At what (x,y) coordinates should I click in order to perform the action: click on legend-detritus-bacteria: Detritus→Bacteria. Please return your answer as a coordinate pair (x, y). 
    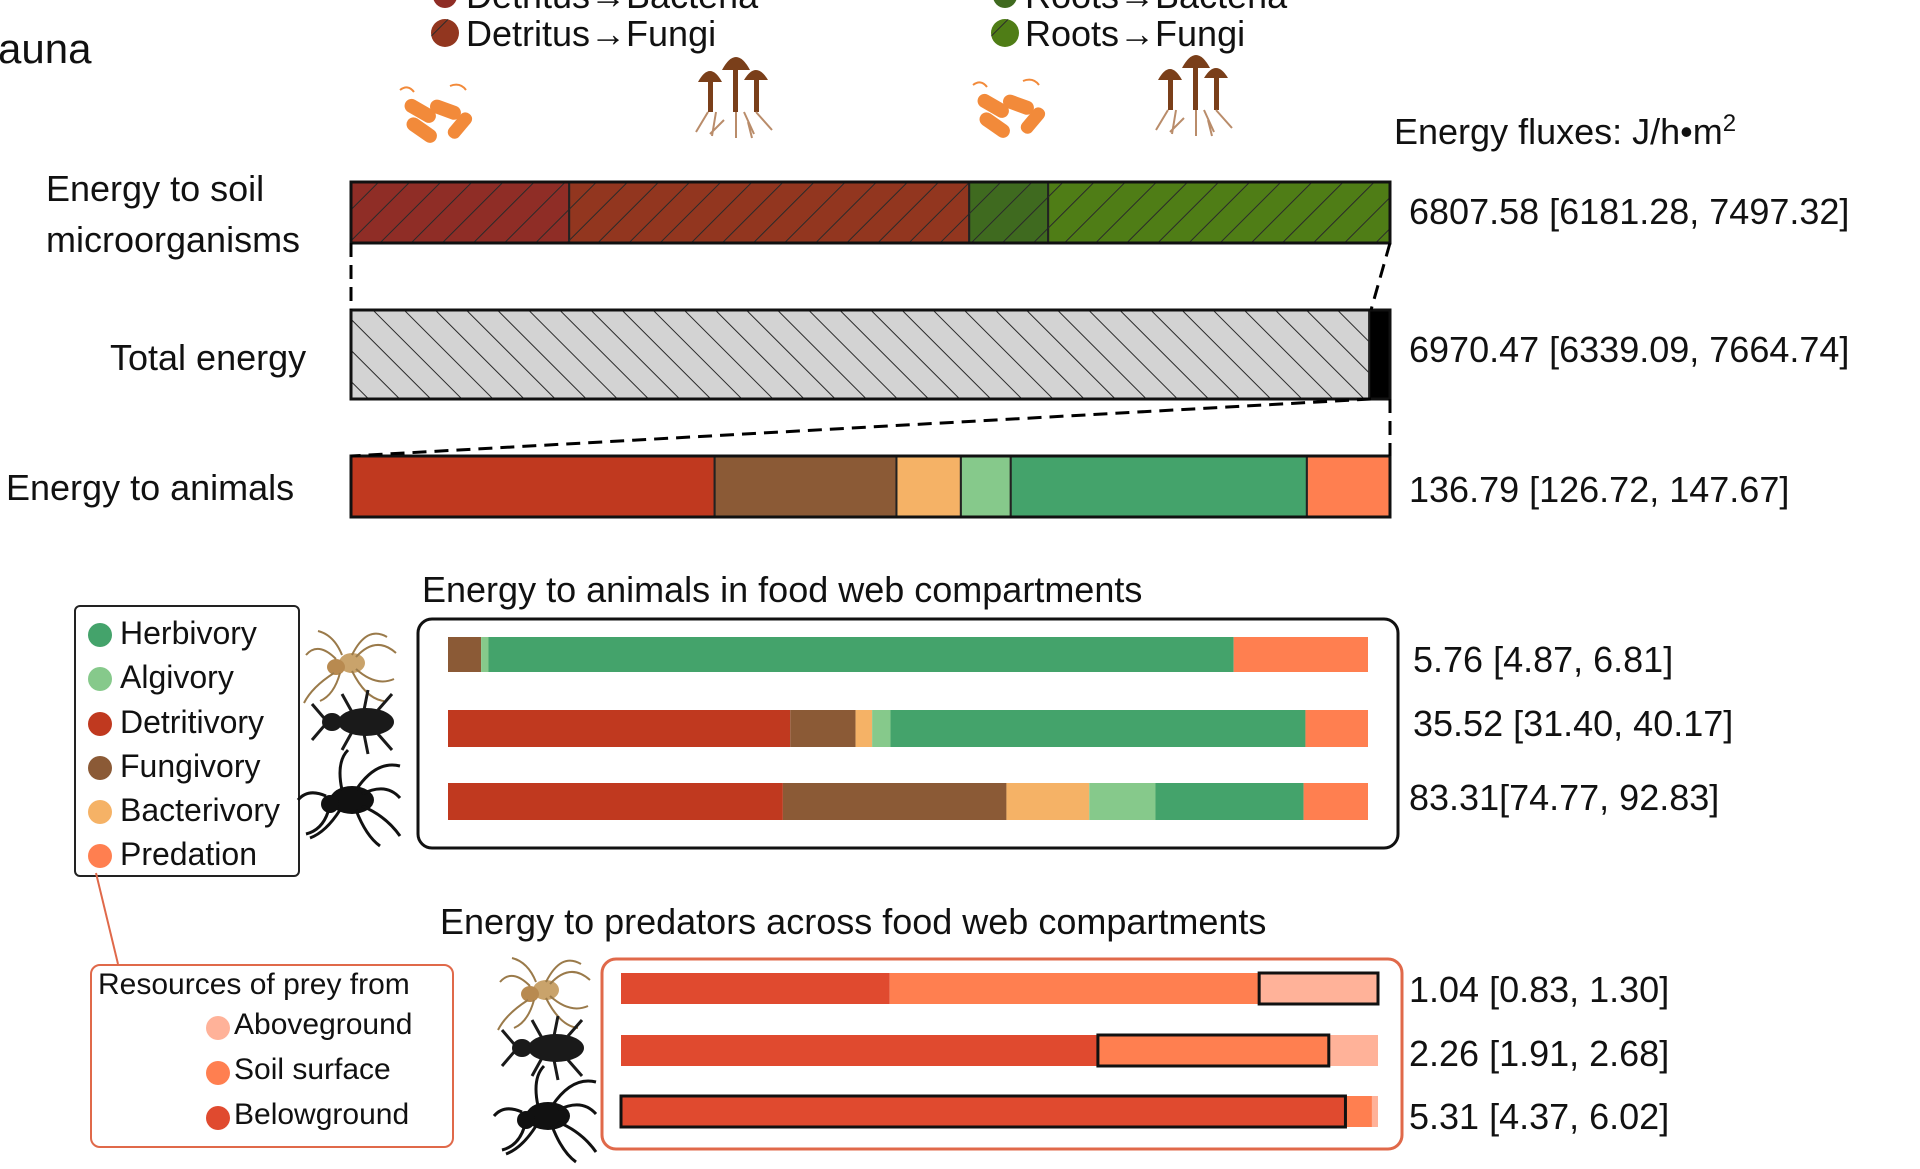
    Looking at the image, I should click on (612, 7).